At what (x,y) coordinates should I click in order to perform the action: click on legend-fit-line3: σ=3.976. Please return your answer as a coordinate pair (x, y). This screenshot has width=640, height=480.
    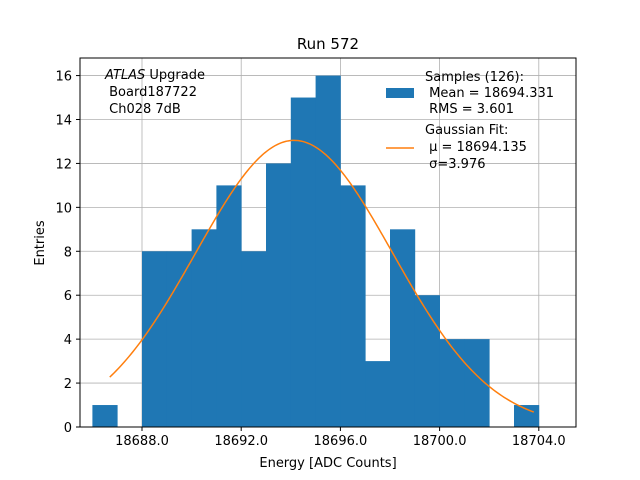
    Looking at the image, I should click on (455, 164).